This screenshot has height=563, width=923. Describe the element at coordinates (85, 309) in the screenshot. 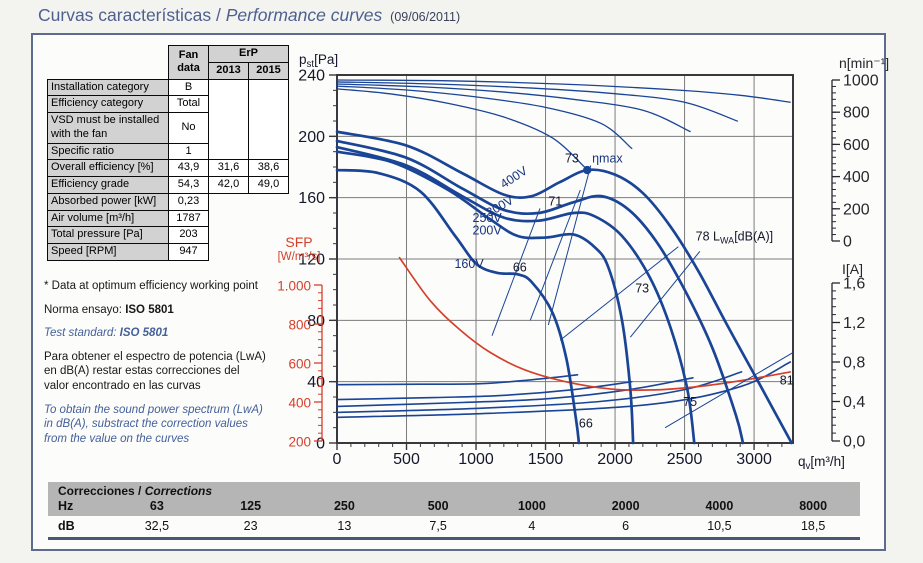

I see `note-norma-label: Norma ensayo:` at that location.